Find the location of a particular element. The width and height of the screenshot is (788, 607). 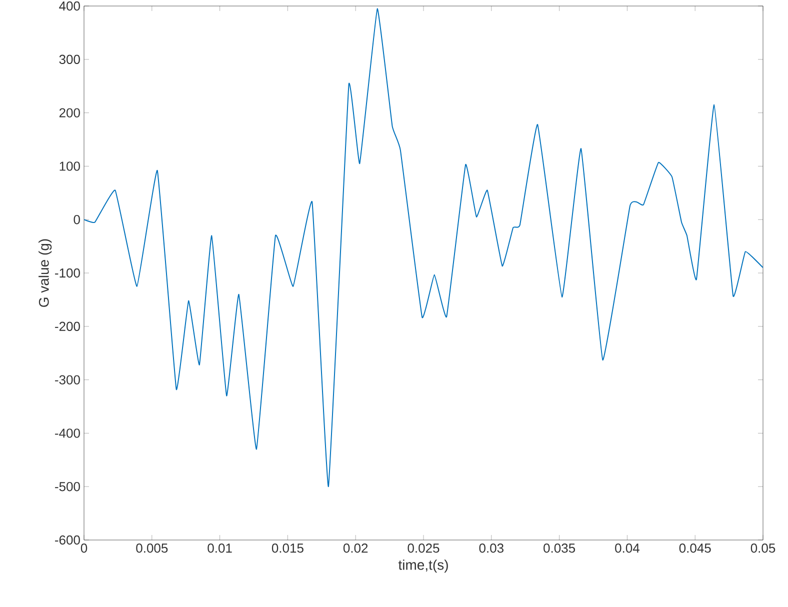

x-tick-label: 0.03 is located at coordinates (491, 548).